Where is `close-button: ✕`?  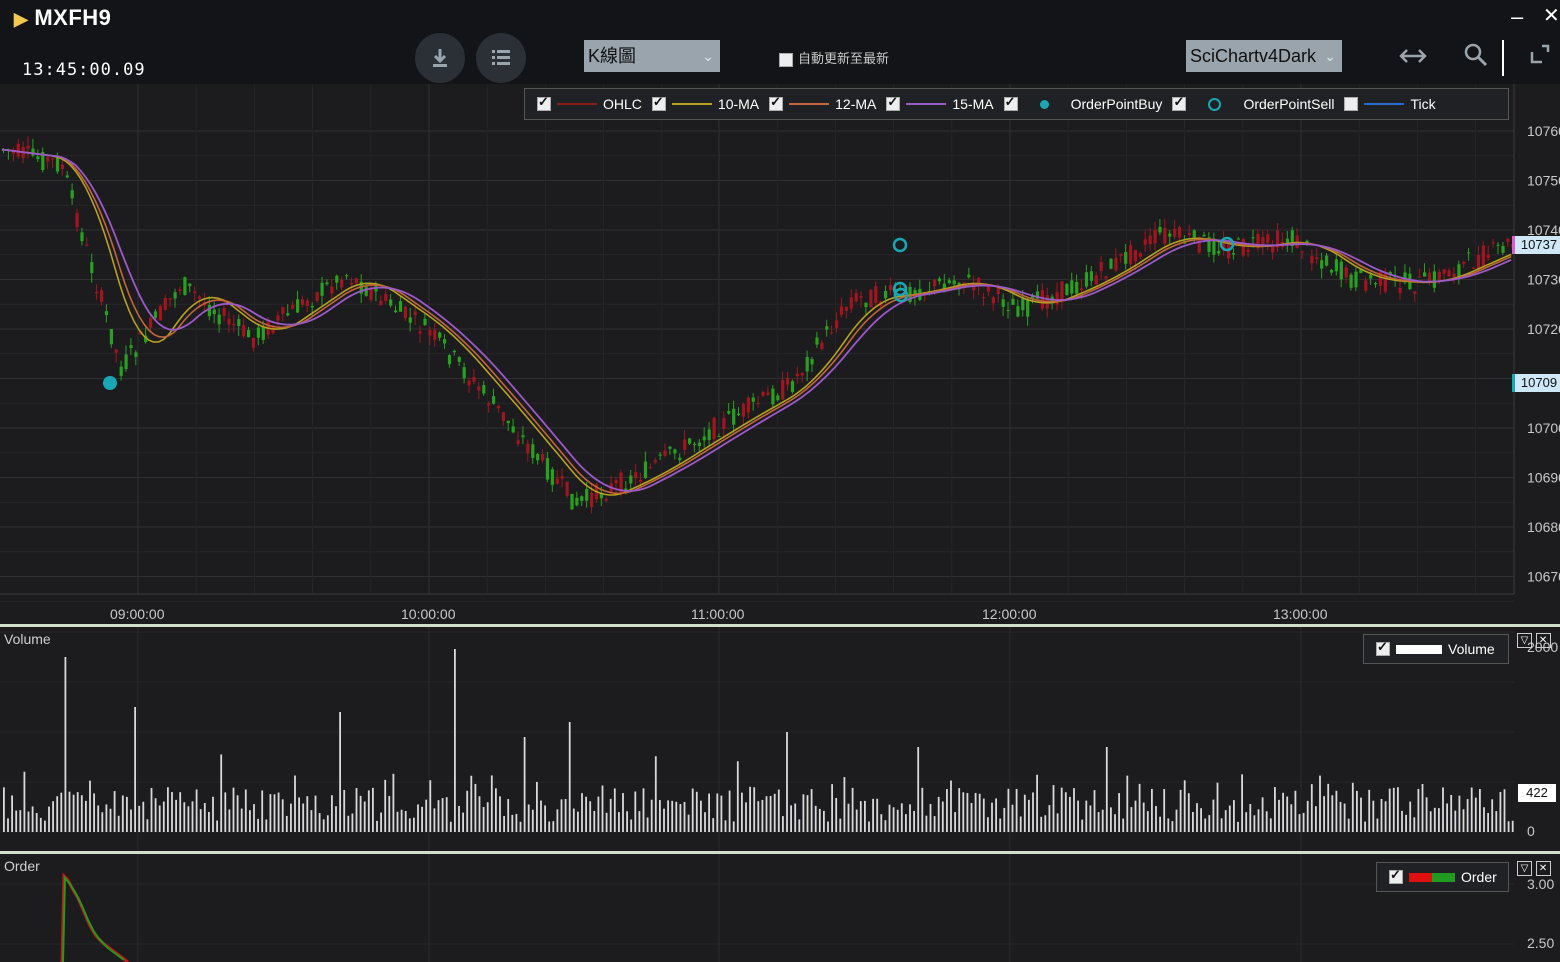 close-button: ✕ is located at coordinates (1551, 16).